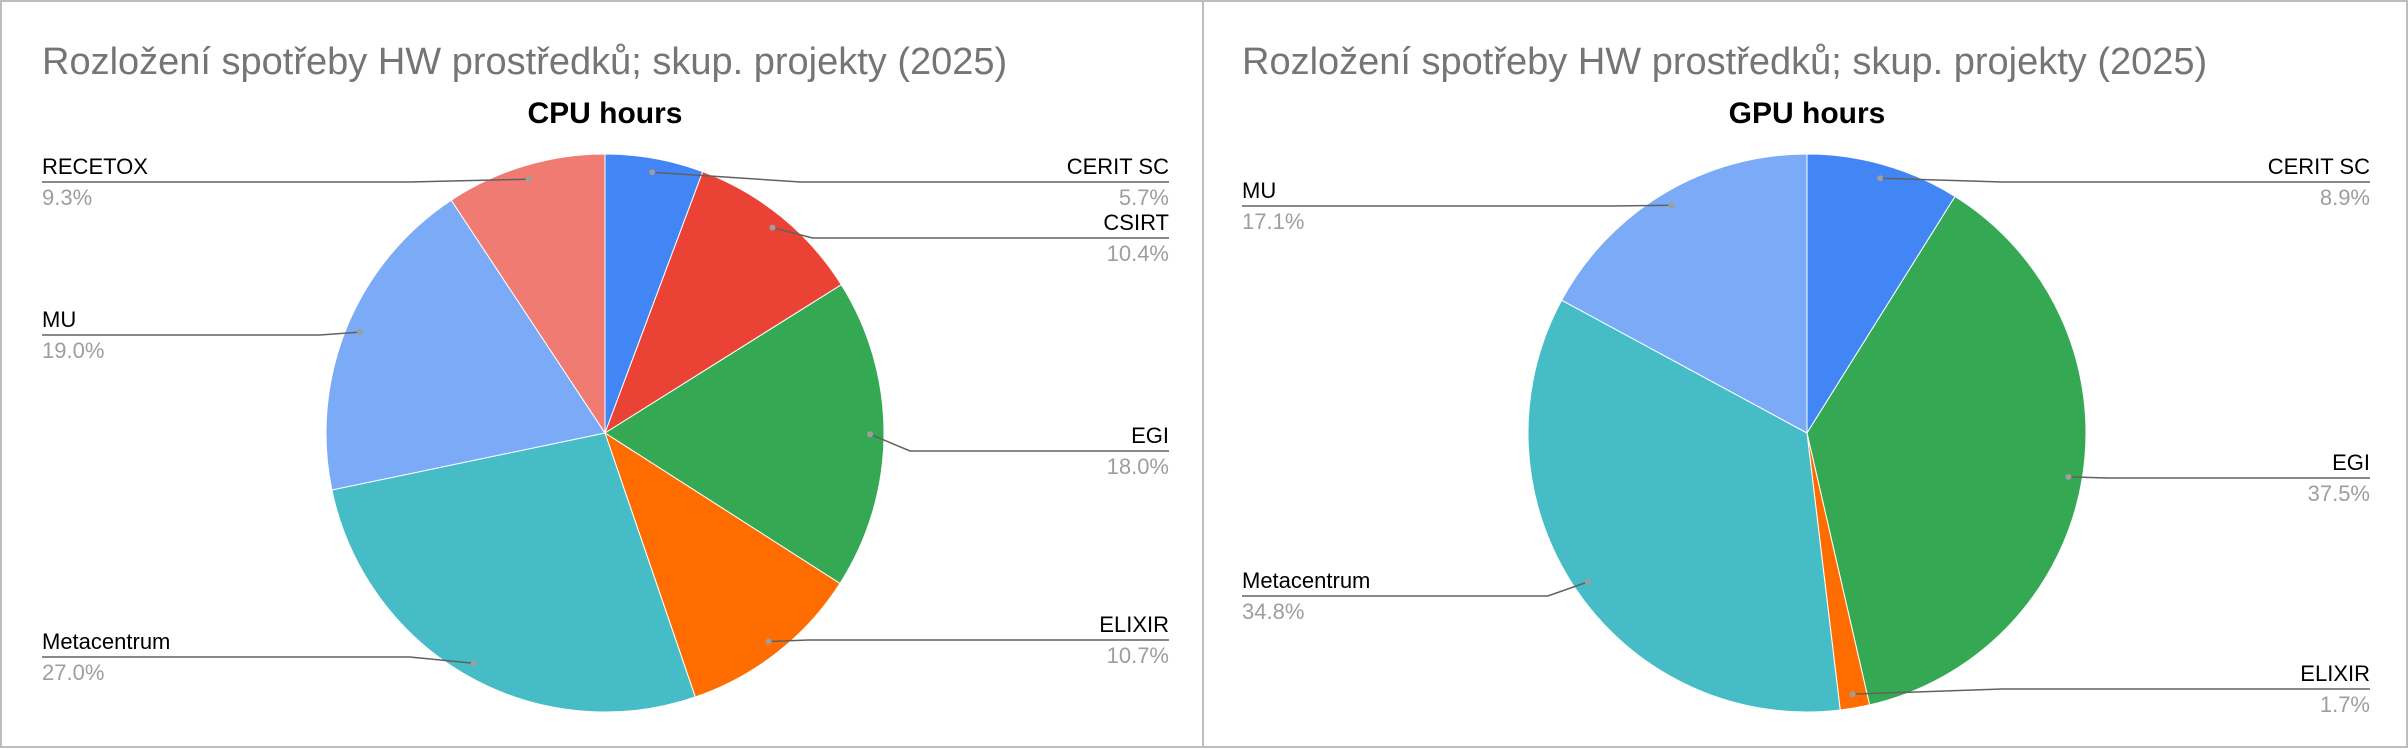 The height and width of the screenshot is (750, 2408). What do you see at coordinates (1273, 221) in the screenshot?
I see `slice-percent-mu: 17.1%` at bounding box center [1273, 221].